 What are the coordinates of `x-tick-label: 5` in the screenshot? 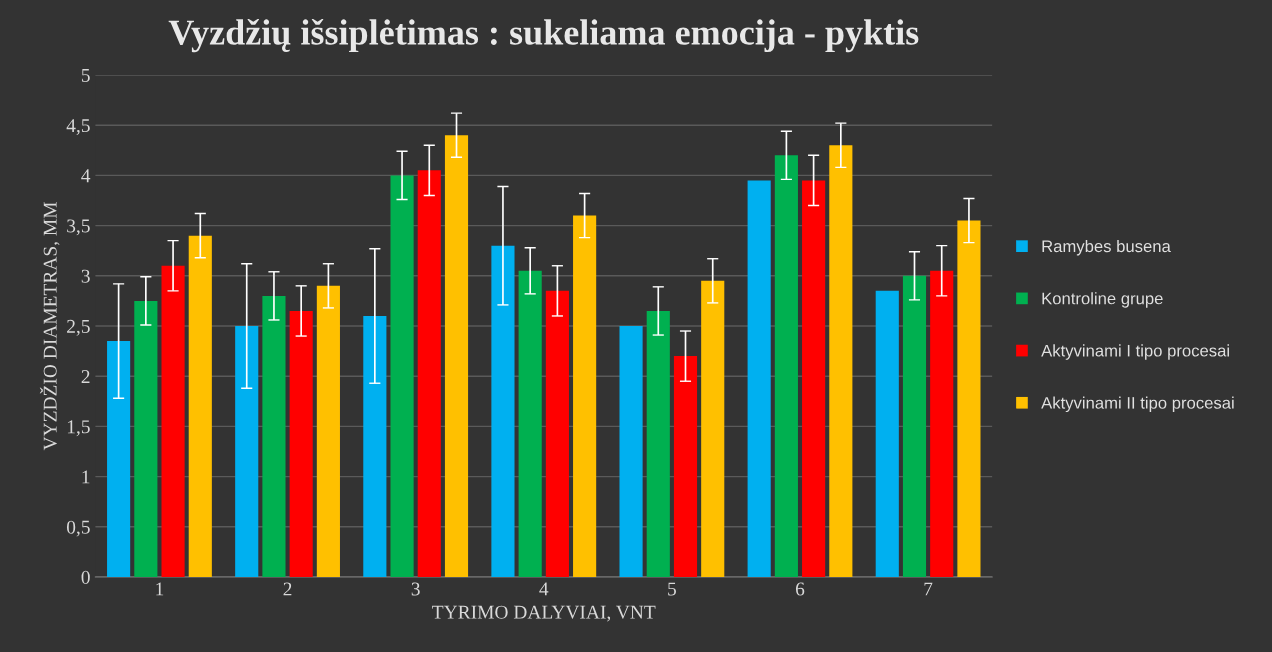 It's located at (672, 589).